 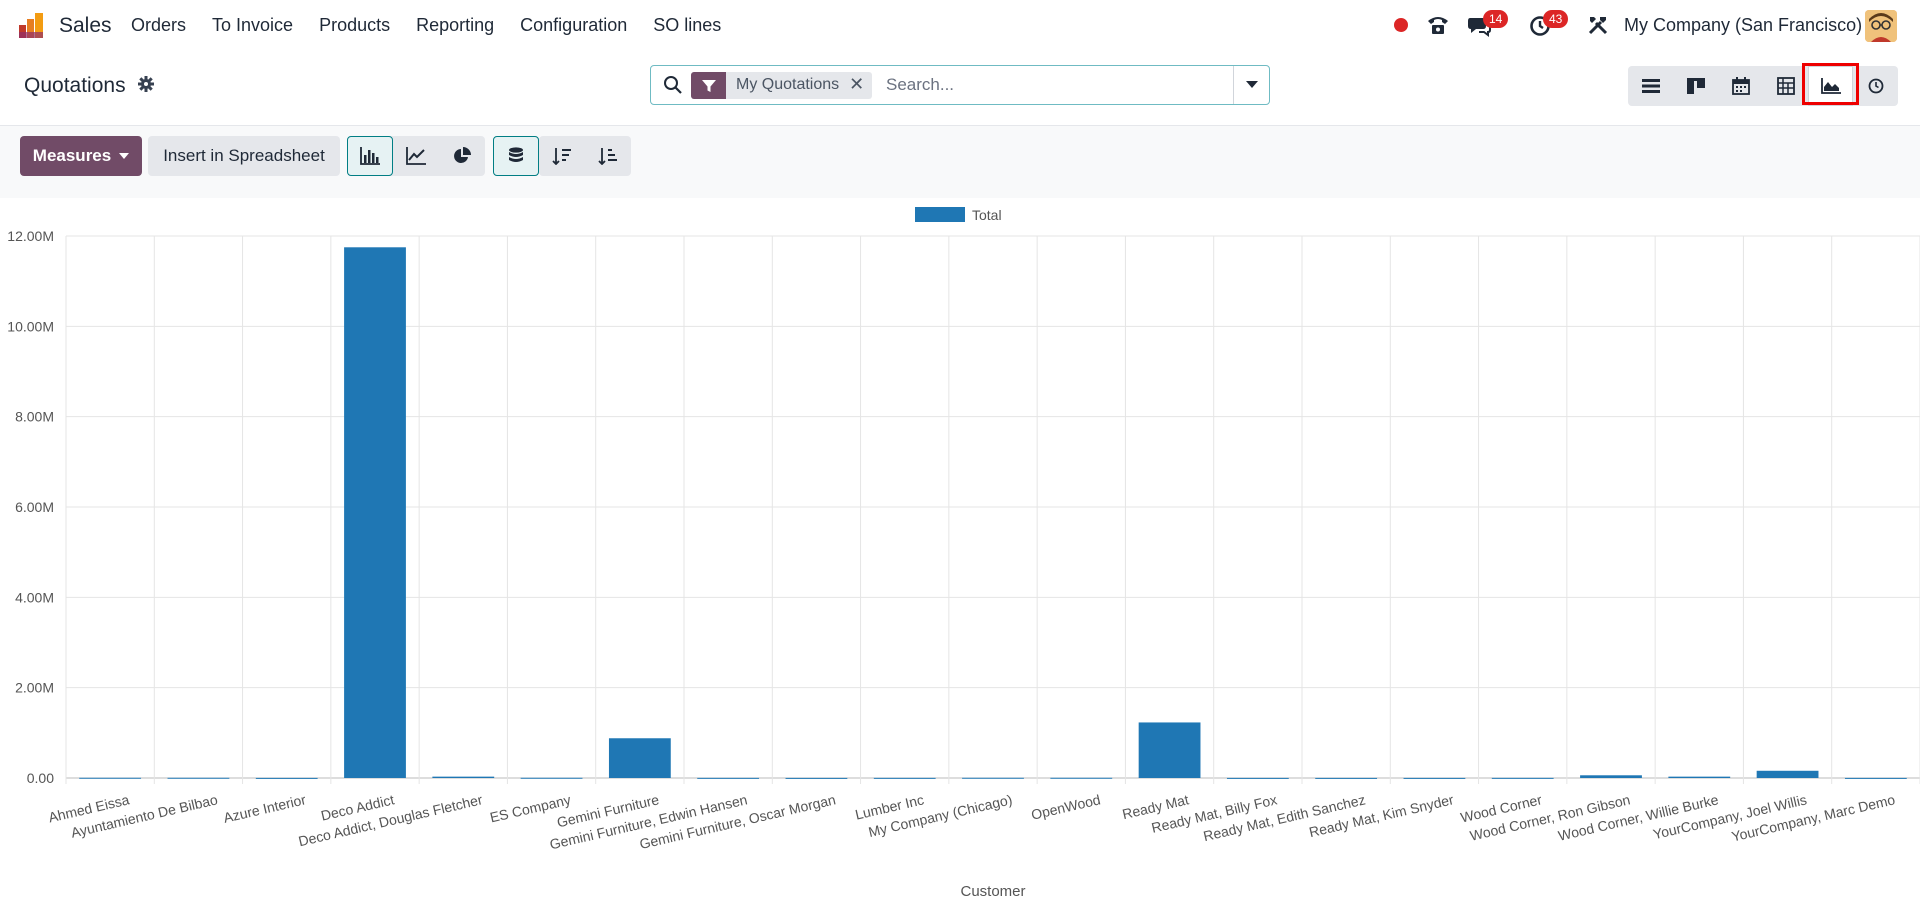 What do you see at coordinates (940, 214) in the screenshot?
I see `legend-swatch-total` at bounding box center [940, 214].